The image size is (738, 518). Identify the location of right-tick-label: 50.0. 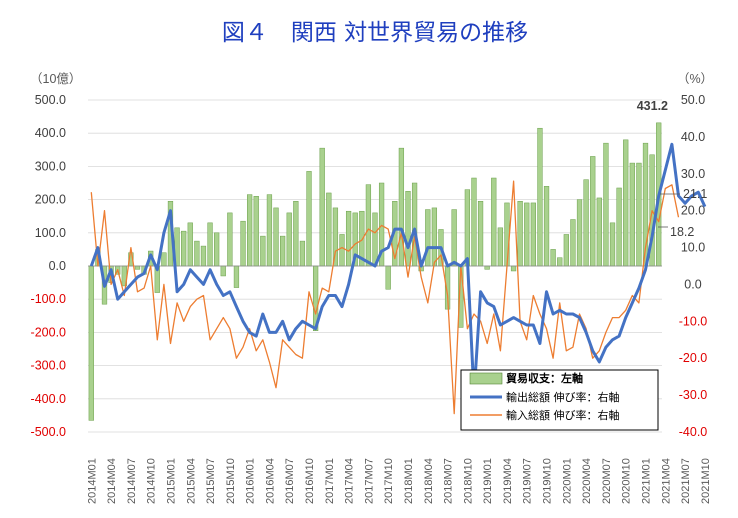
(693, 100).